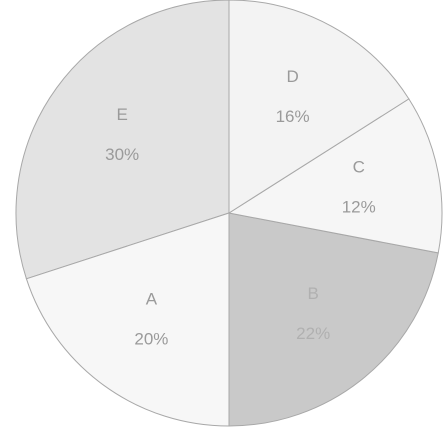 Image resolution: width=443 pixels, height=437 pixels. Describe the element at coordinates (151, 338) in the screenshot. I see `slice-value-label: 20%` at that location.